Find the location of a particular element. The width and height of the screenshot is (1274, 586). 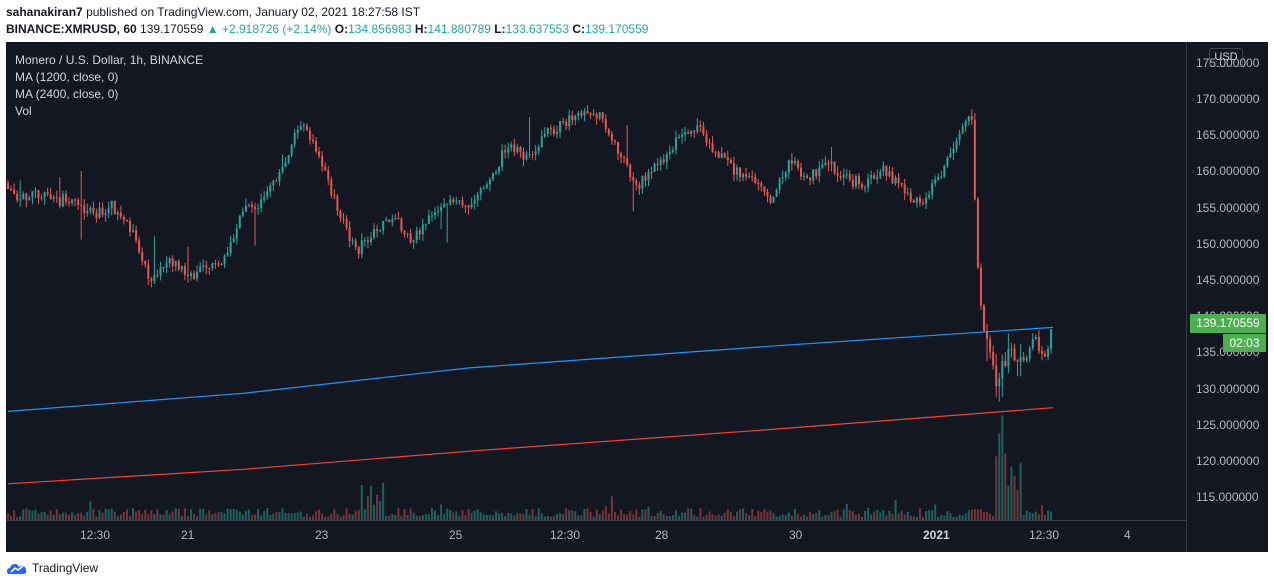

currency-button: USD is located at coordinates (1226, 57).